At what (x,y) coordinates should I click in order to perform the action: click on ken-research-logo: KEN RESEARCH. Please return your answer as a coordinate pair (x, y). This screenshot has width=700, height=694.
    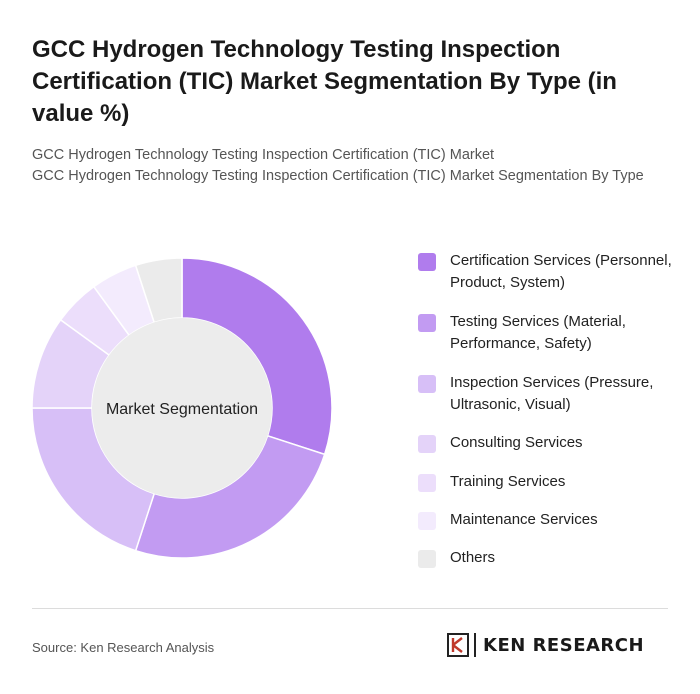
    Looking at the image, I should click on (545, 645).